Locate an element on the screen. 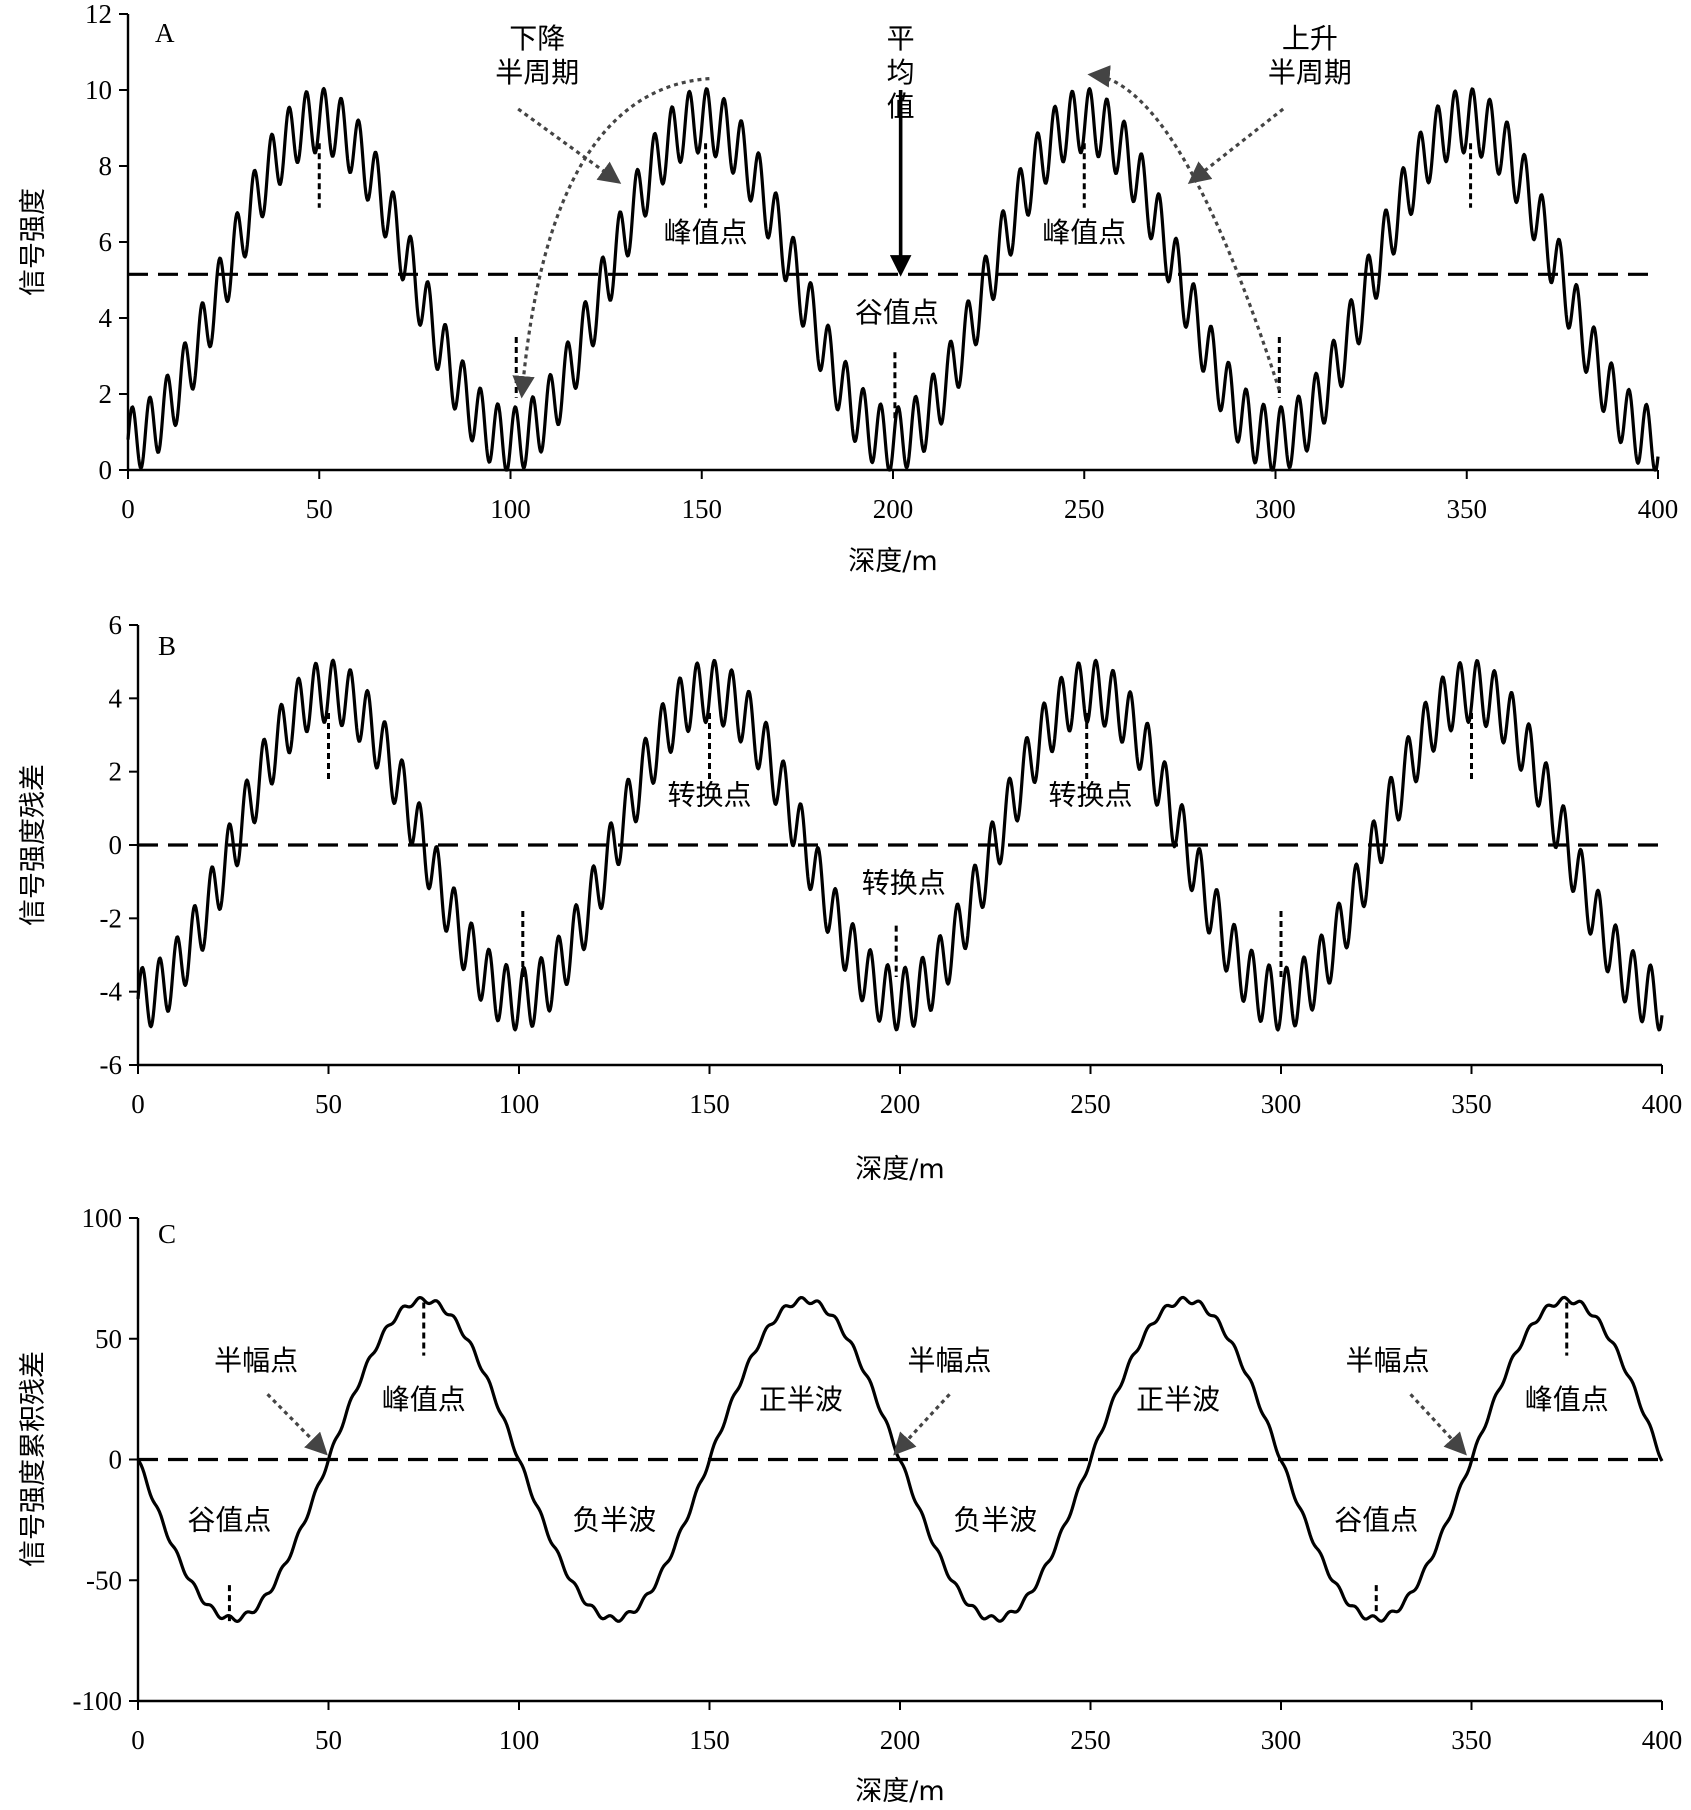 The width and height of the screenshot is (1691, 1810). panel-label: B is located at coordinates (167, 646).